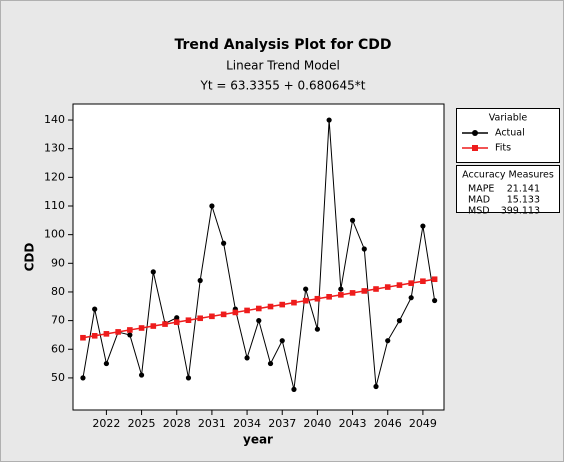 The height and width of the screenshot is (462, 564). Describe the element at coordinates (479, 200) in the screenshot. I see `accuracy-label: MAD` at that location.